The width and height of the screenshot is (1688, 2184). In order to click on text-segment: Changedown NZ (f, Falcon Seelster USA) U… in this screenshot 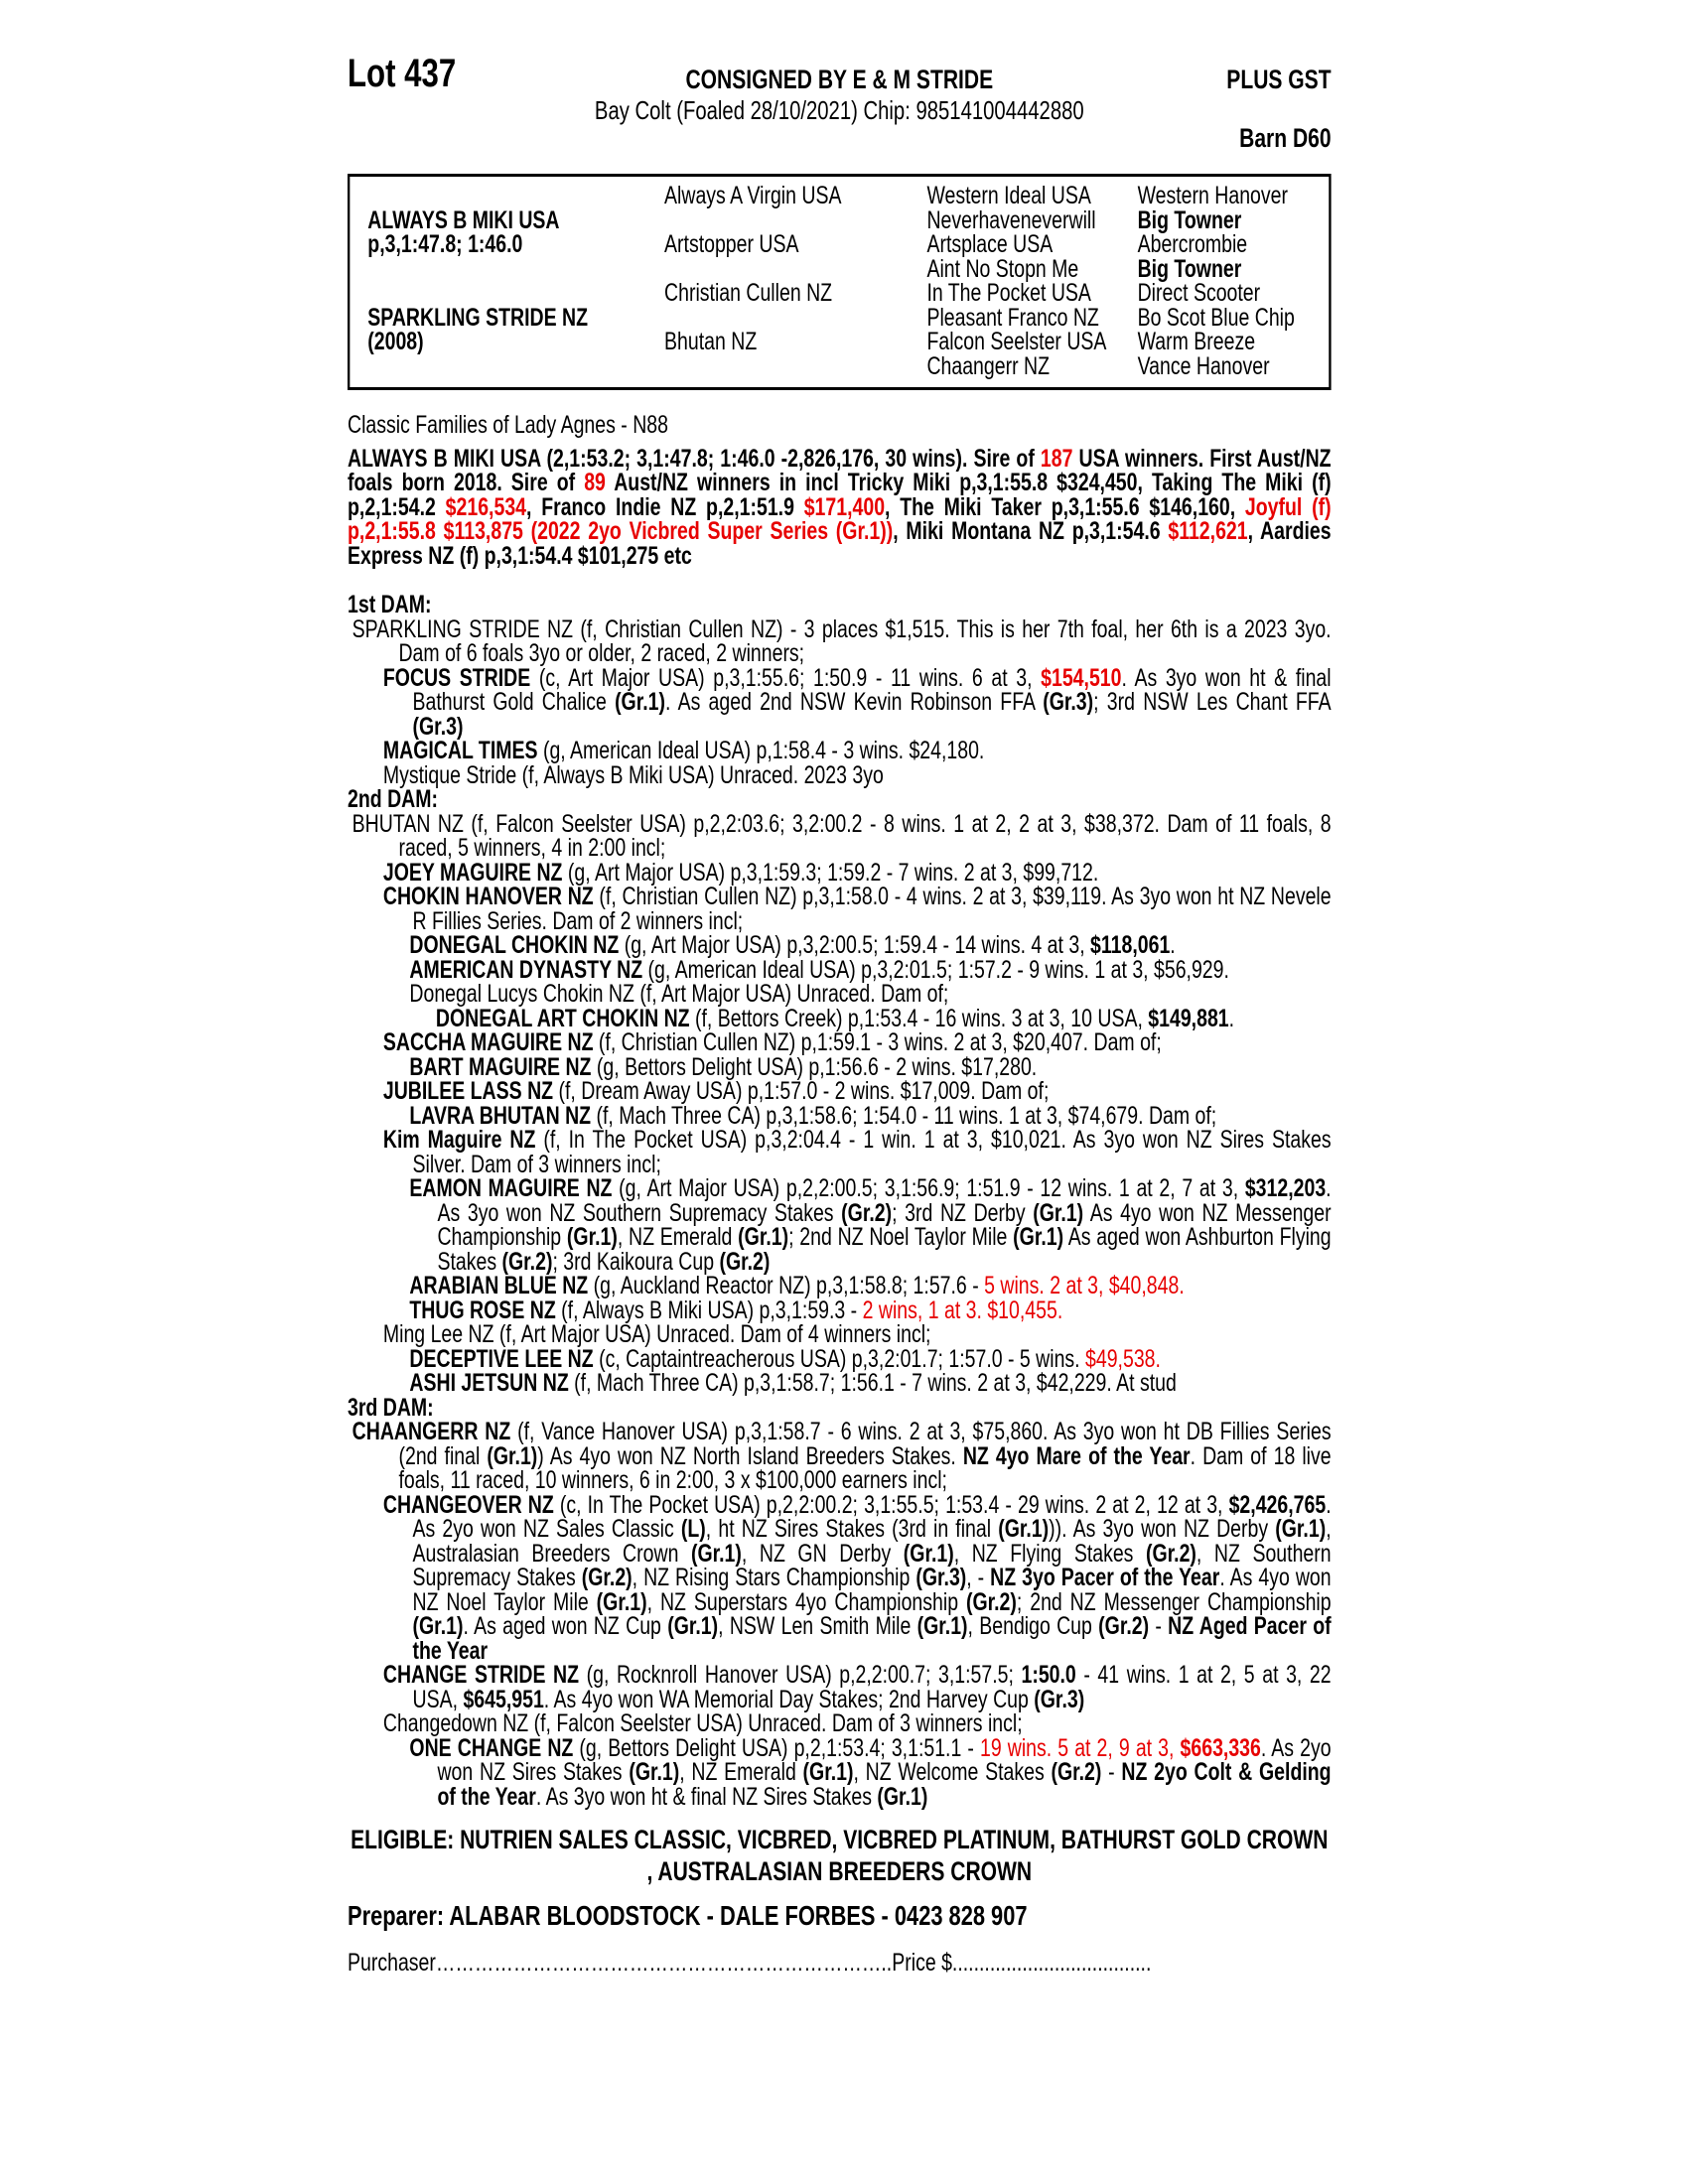, I will do `click(702, 1723)`.